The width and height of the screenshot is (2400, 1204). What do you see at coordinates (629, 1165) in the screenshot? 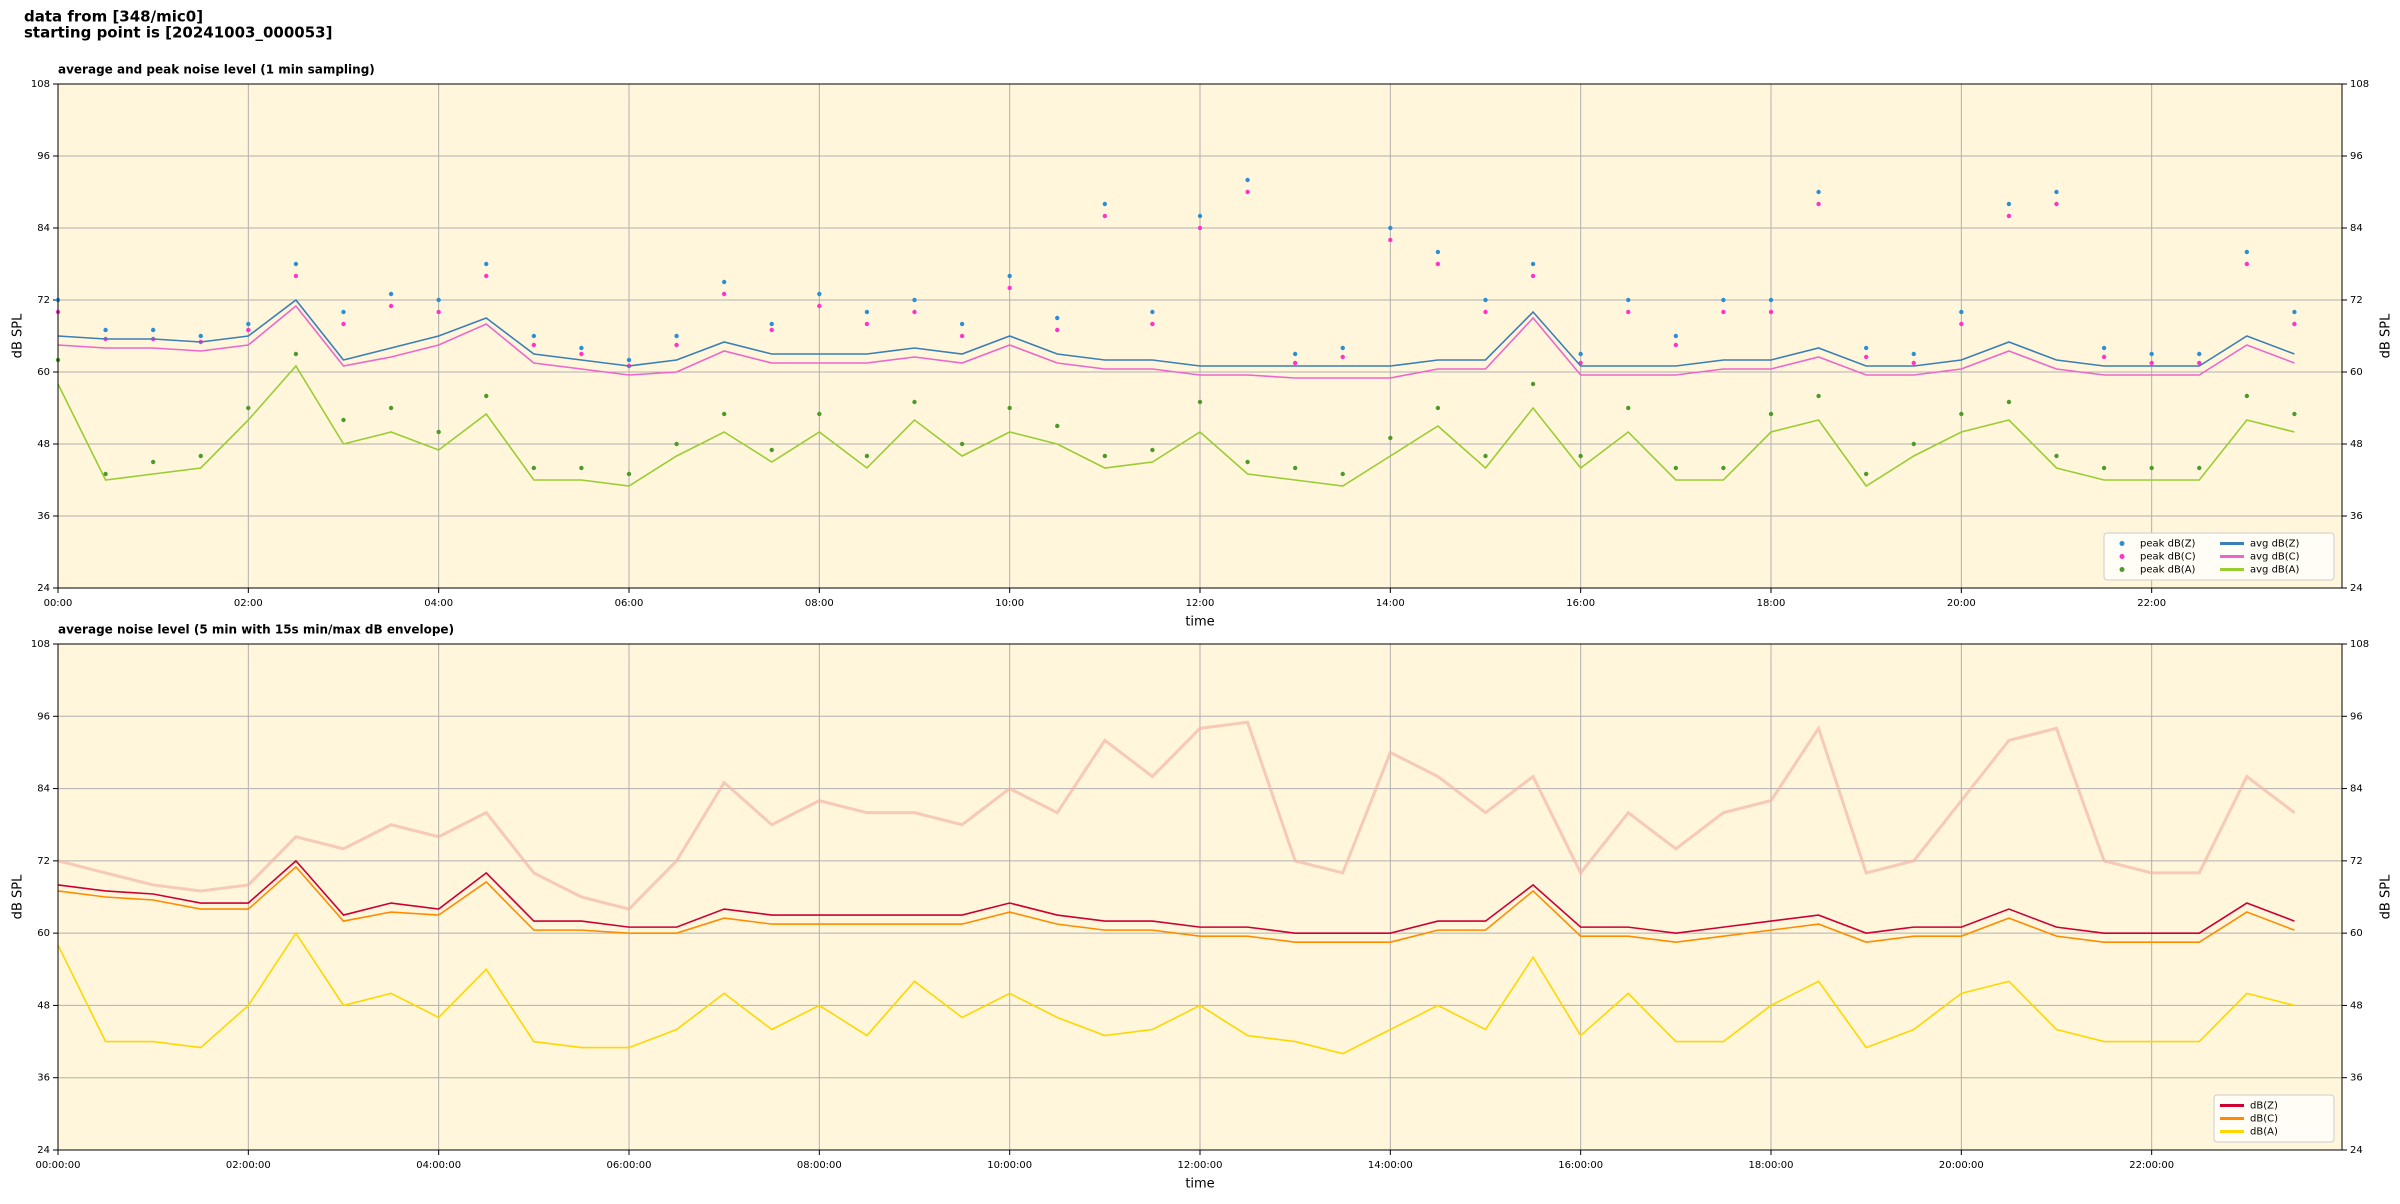
I see `x-tick-label: 06:00:00` at bounding box center [629, 1165].